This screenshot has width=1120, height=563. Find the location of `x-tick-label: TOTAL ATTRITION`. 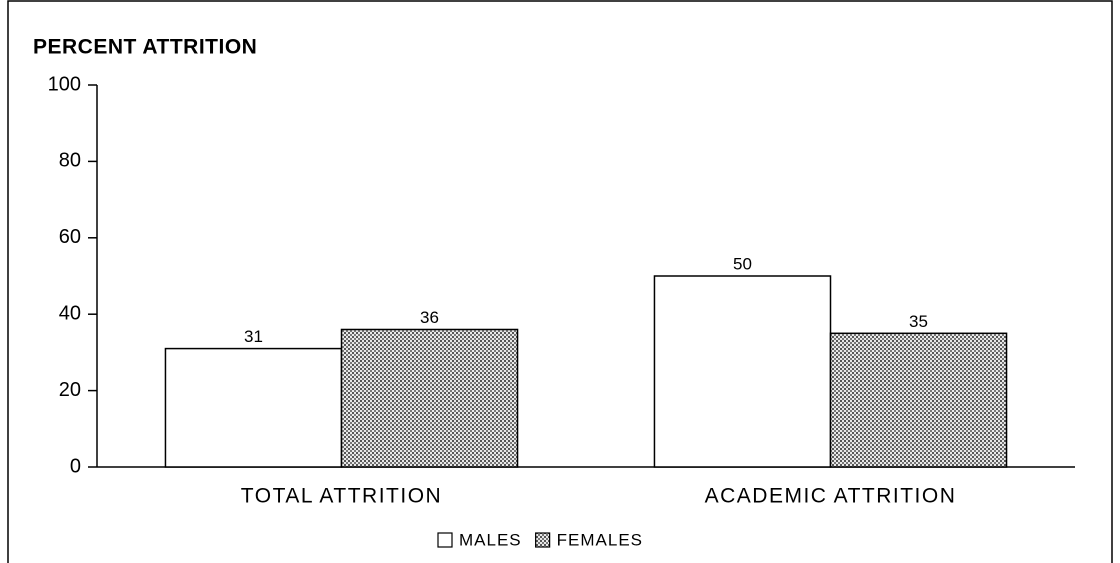

x-tick-label: TOTAL ATTRITION is located at coordinates (341, 496).